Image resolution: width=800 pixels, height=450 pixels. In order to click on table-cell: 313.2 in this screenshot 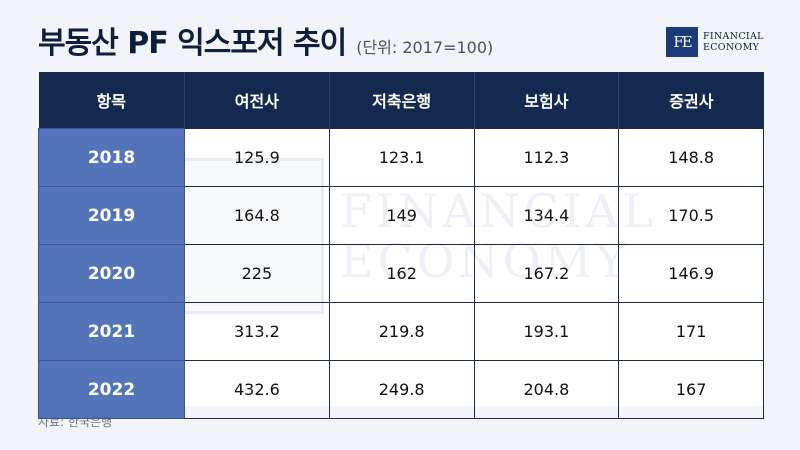, I will do `click(257, 331)`.